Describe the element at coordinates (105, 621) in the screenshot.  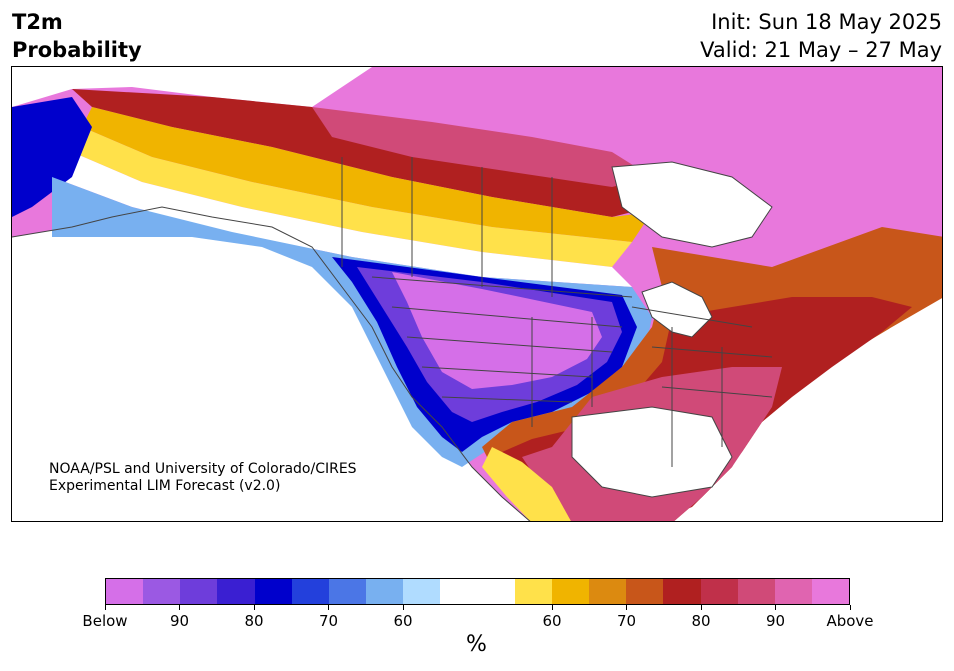
I see `colorbar-tick-label: Below` at that location.